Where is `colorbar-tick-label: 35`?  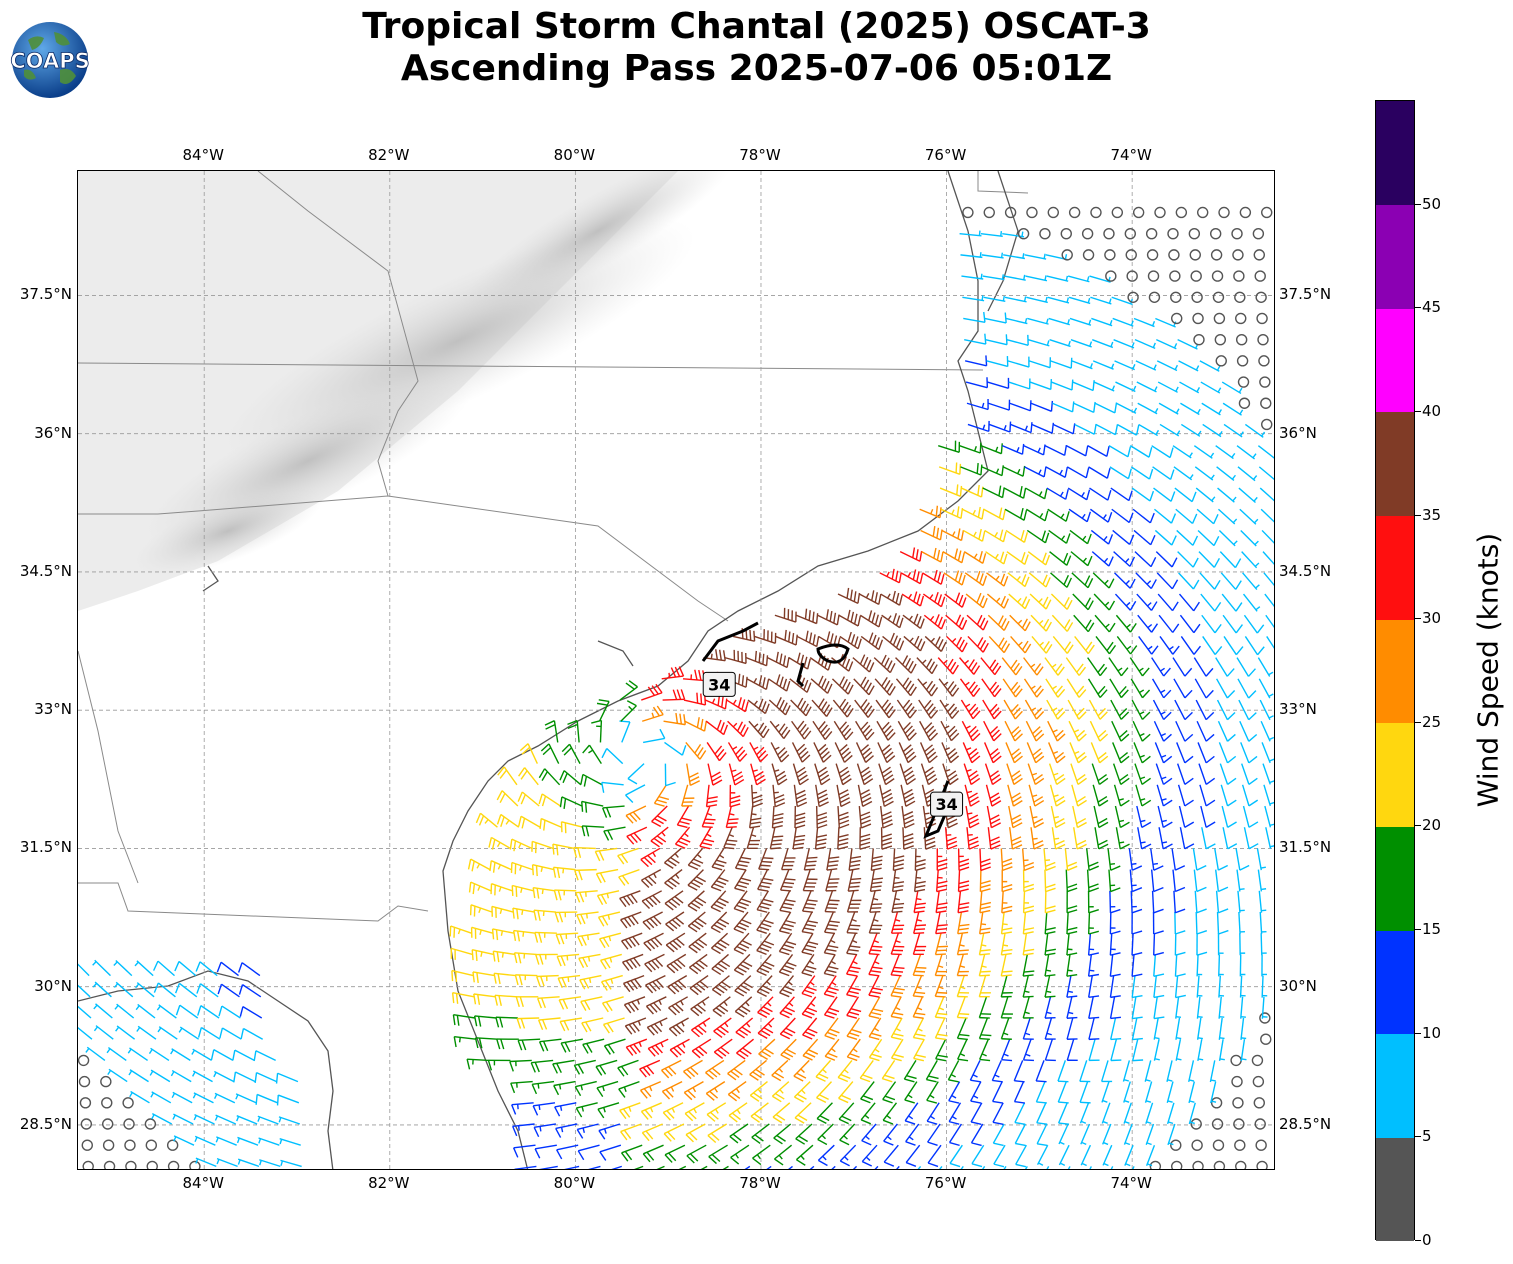 colorbar-tick-label: 35 is located at coordinates (1432, 514).